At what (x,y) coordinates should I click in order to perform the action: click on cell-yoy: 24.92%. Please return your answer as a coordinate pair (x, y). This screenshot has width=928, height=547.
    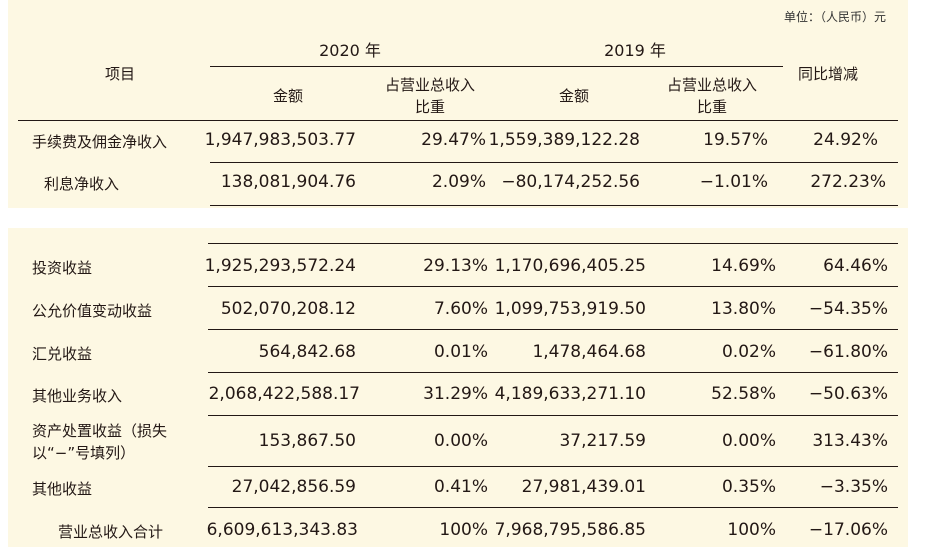
    Looking at the image, I should click on (845, 140).